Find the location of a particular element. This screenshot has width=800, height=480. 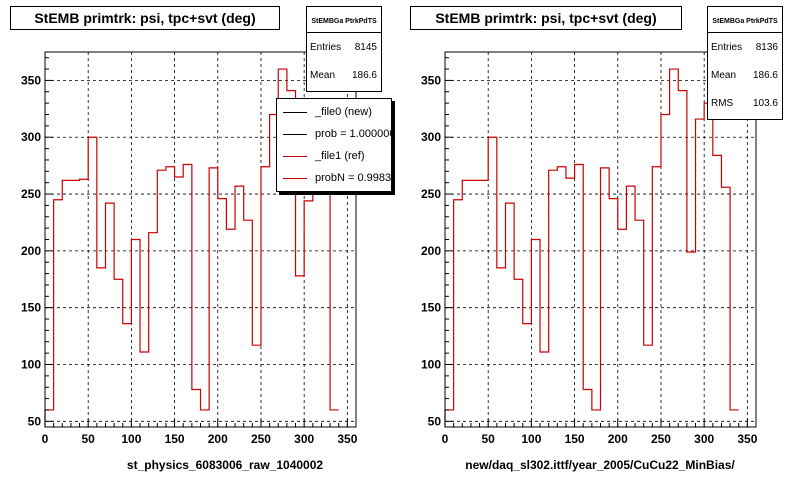

legend-entry: _file1 (ref) is located at coordinates (334, 156).